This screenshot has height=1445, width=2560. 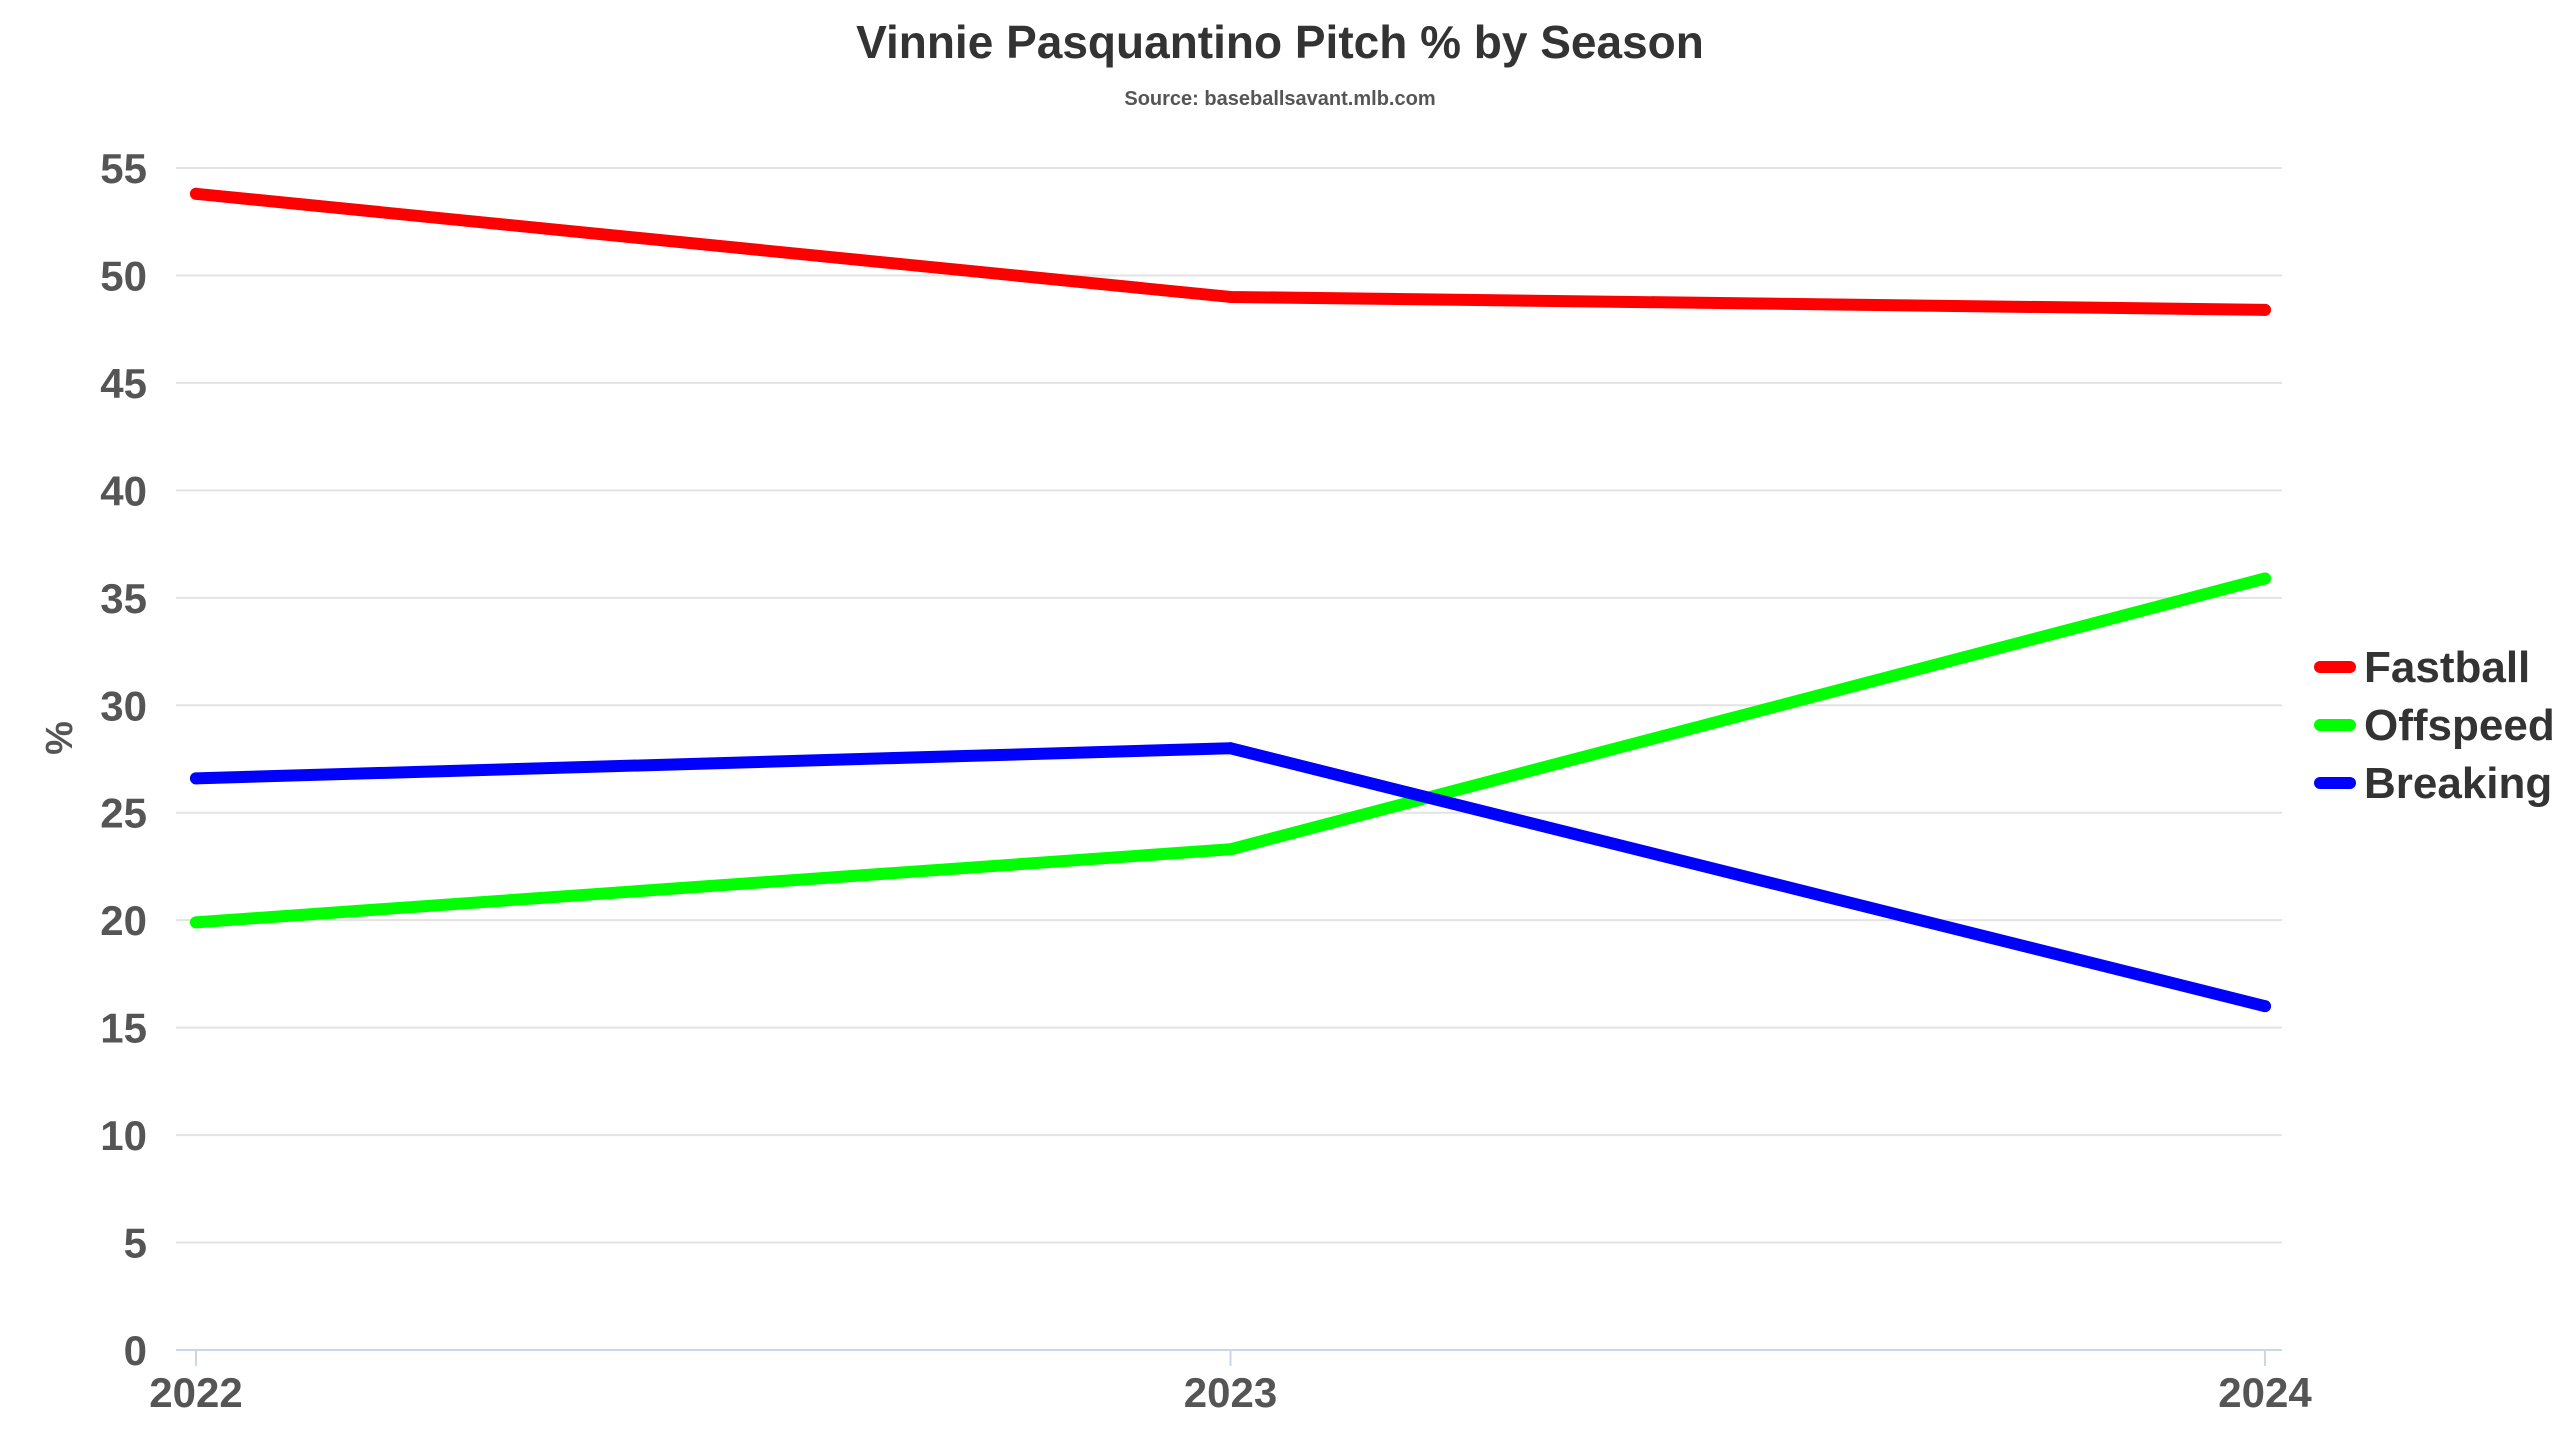 I want to click on legend-label: Offspeed, so click(x=2459, y=725).